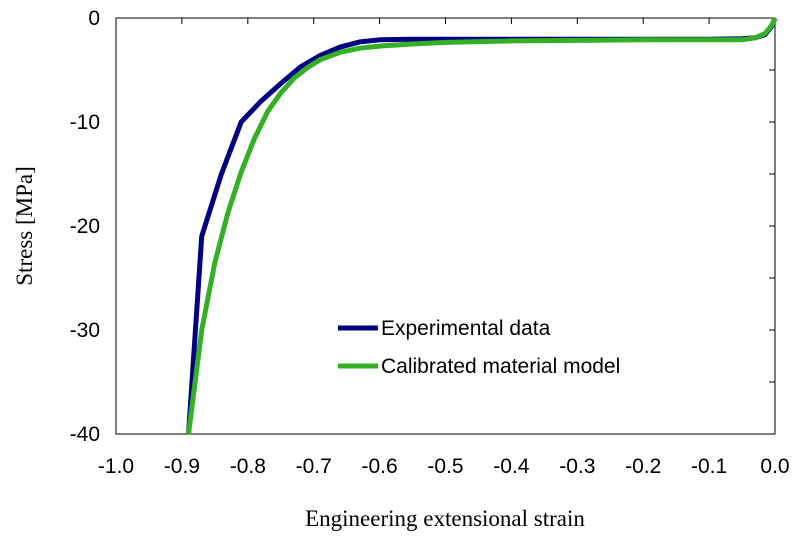 The height and width of the screenshot is (541, 797). Describe the element at coordinates (445, 518) in the screenshot. I see `x-axis-title: Engineering extensional strain` at that location.